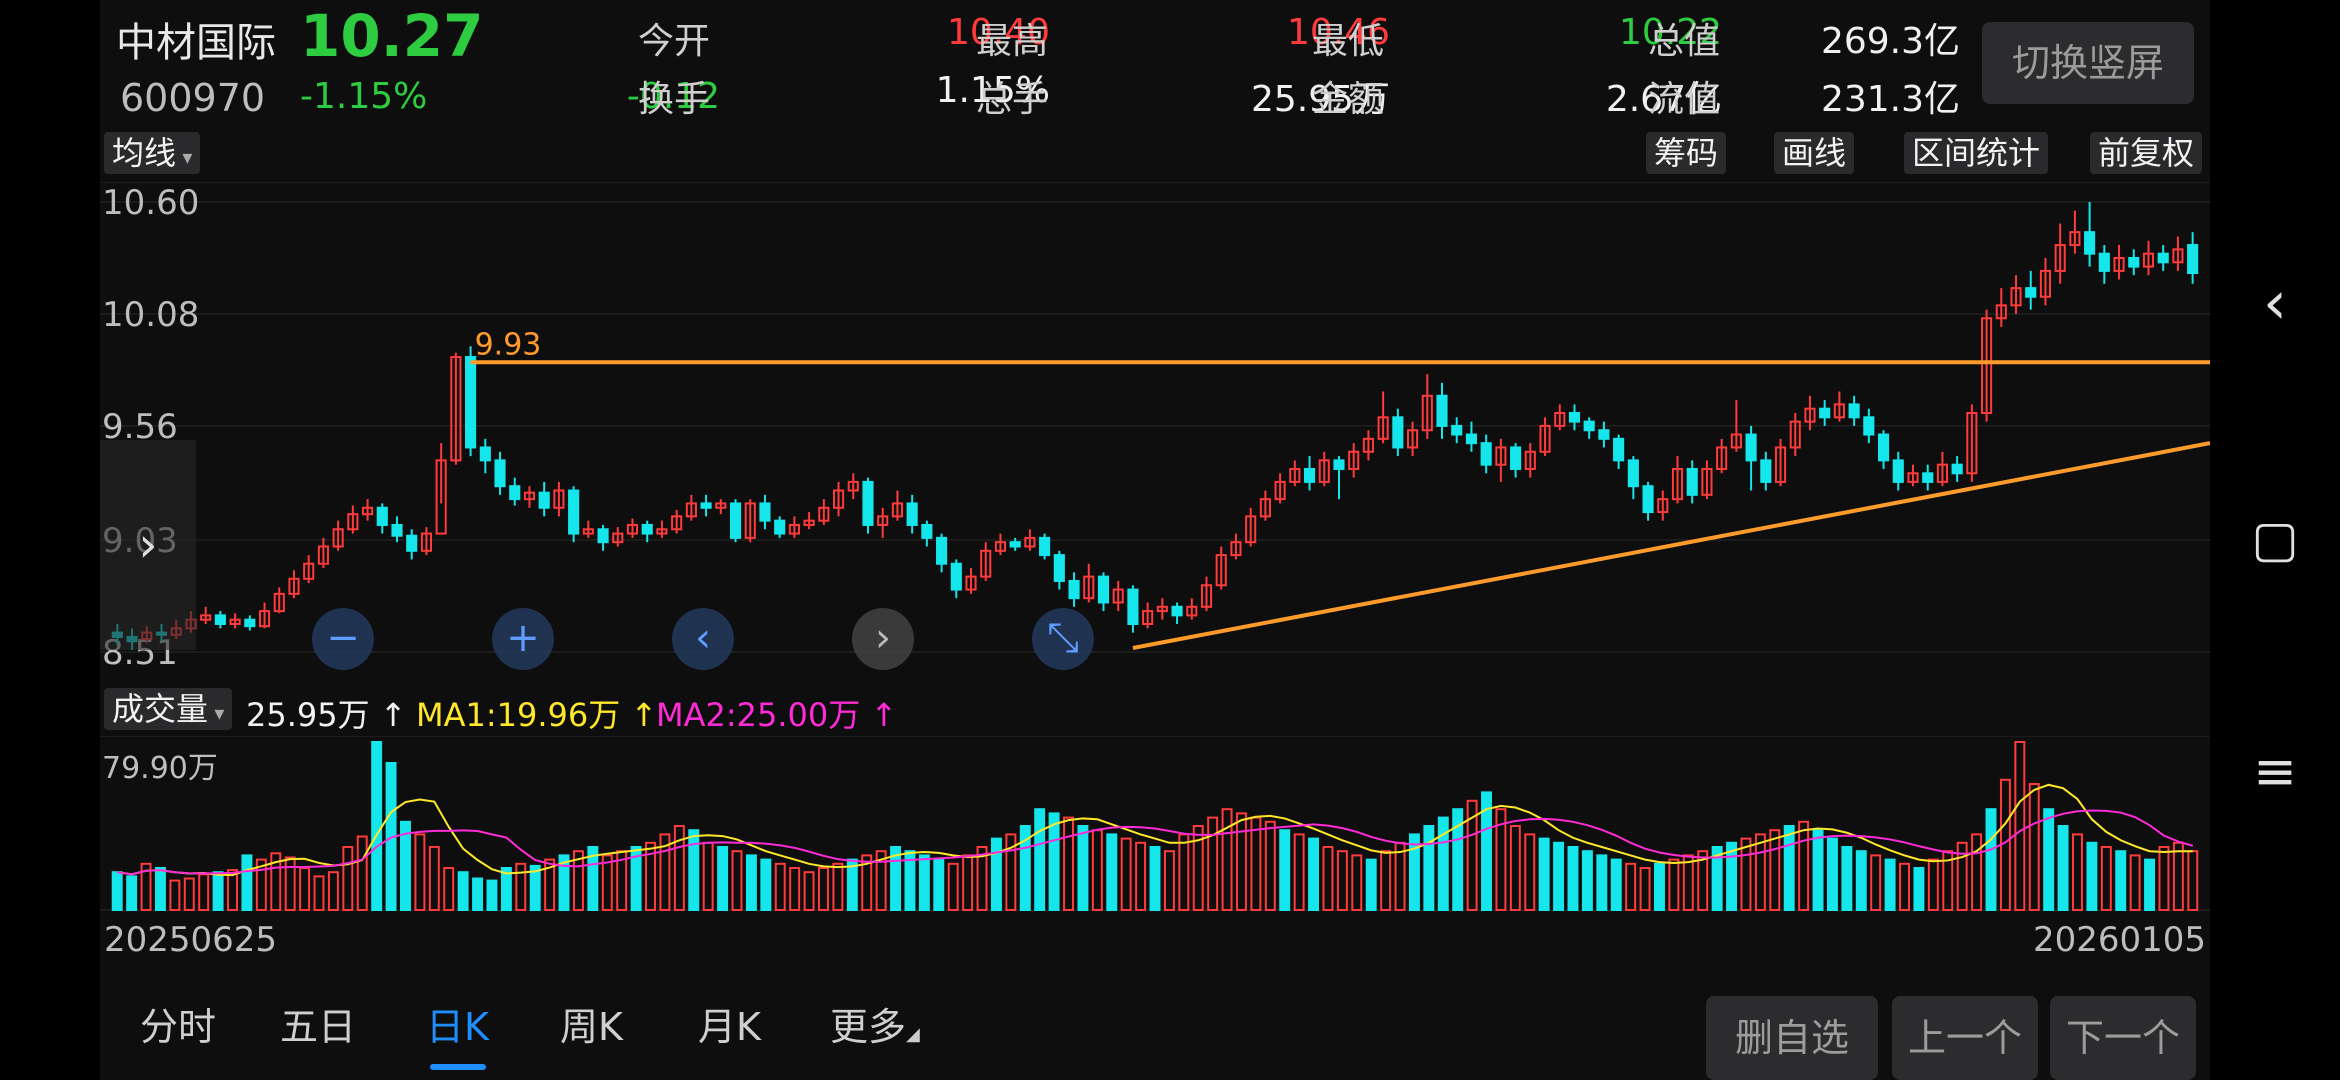 This screenshot has width=2340, height=1080. I want to click on ma-selector: 均线 ▾, so click(152, 153).